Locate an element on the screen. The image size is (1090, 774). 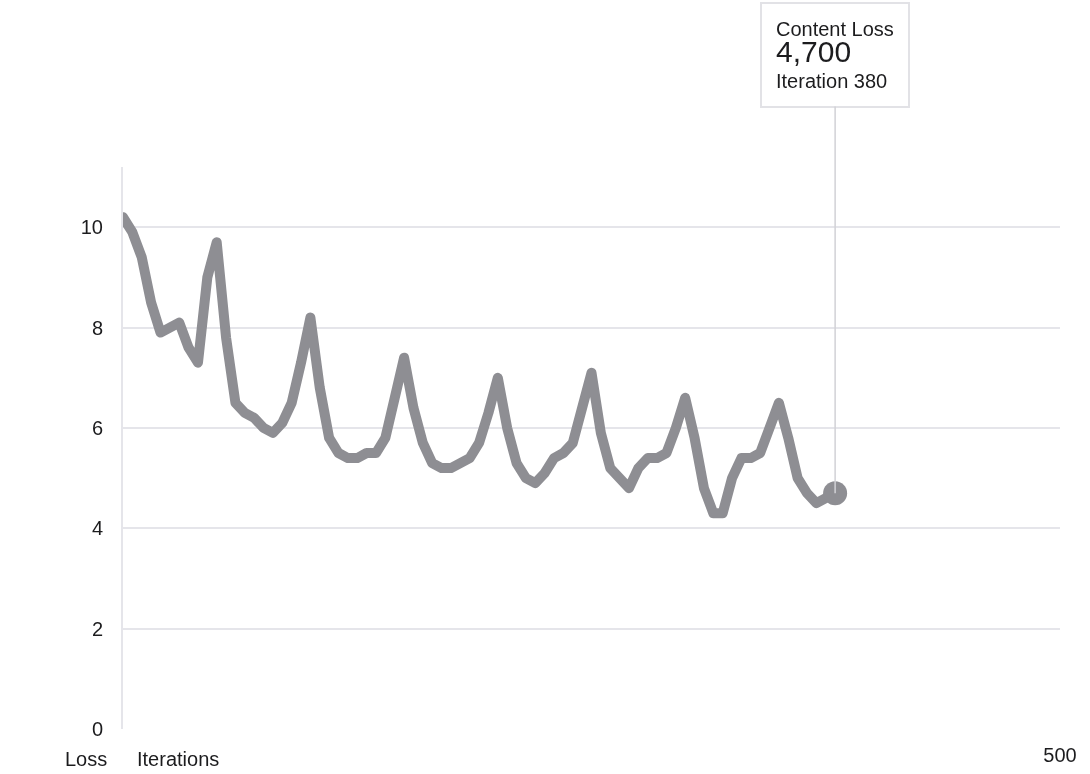
y-tick-label: 10 is located at coordinates (91, 227).